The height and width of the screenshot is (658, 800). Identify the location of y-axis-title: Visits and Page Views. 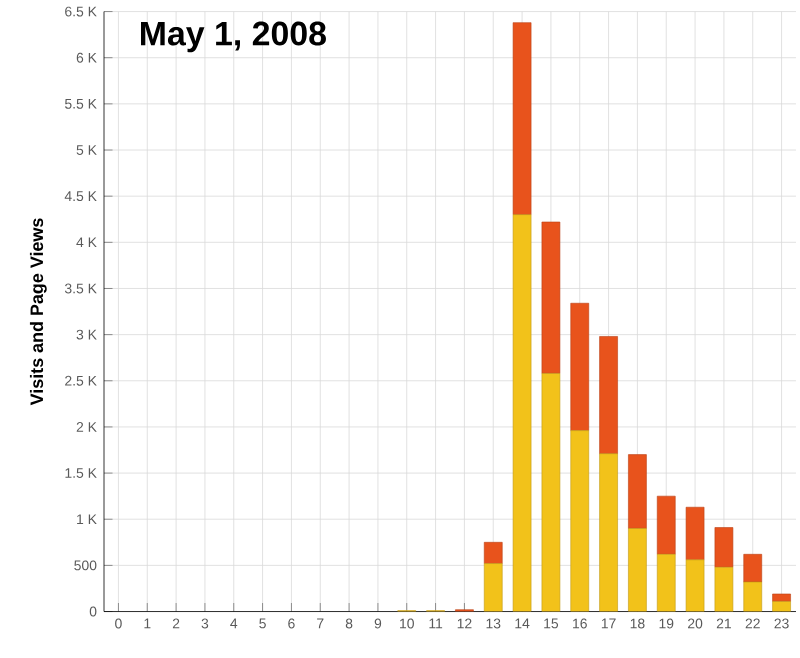
(38, 312).